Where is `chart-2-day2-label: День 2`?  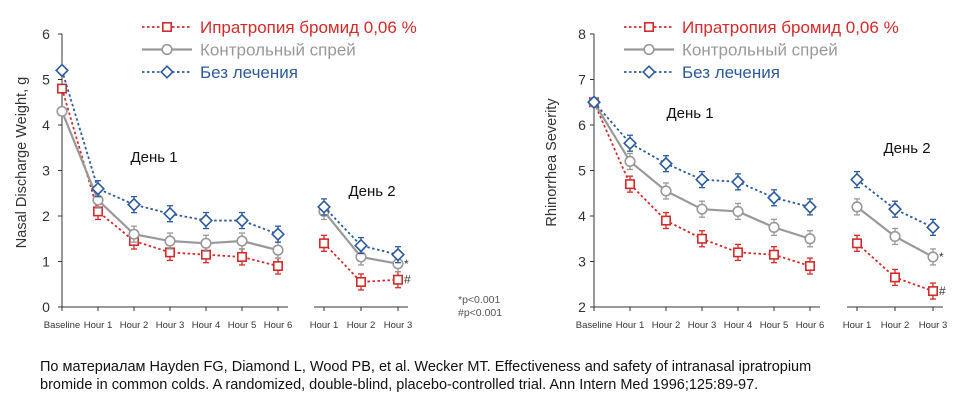 chart-2-day2-label: День 2 is located at coordinates (906, 148).